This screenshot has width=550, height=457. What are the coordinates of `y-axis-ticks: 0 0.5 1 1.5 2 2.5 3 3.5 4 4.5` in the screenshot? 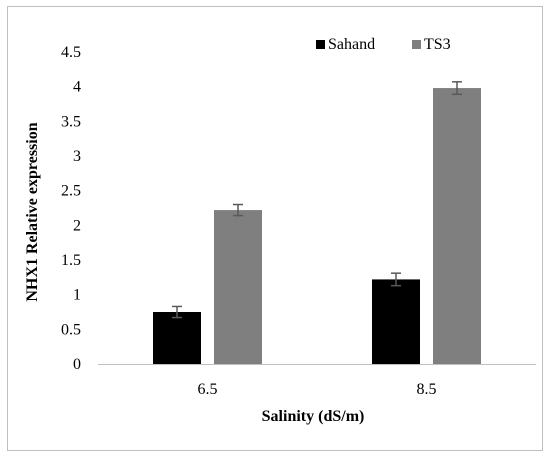 It's located at (71, 208).